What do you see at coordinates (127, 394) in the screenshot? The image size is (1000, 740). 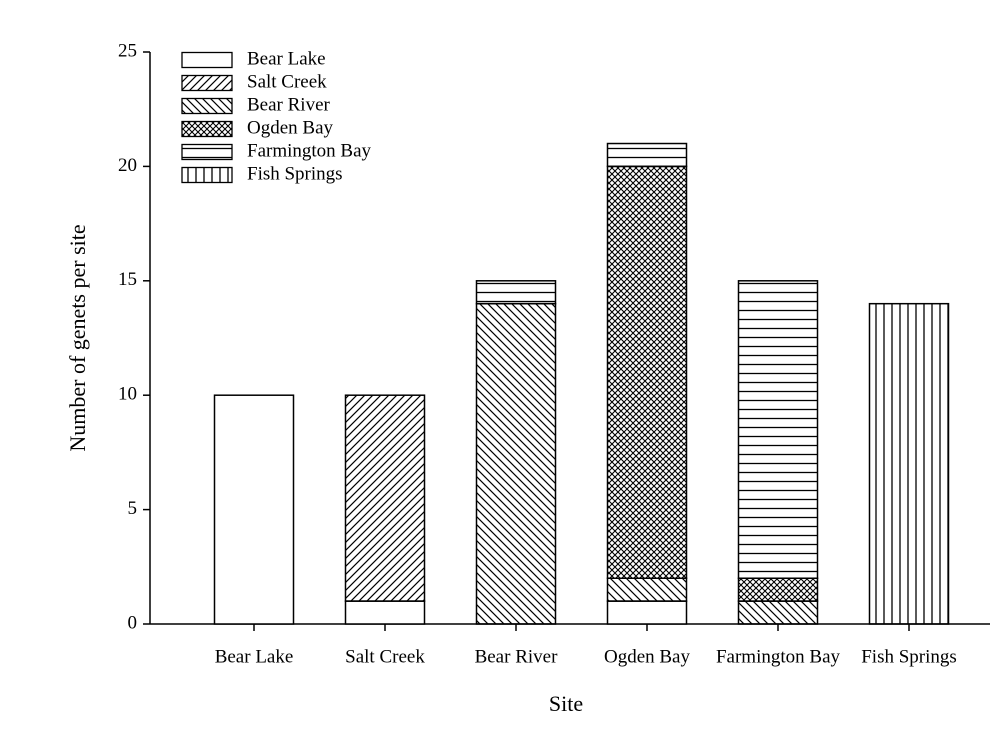 I see `y-tick-label: 10` at bounding box center [127, 394].